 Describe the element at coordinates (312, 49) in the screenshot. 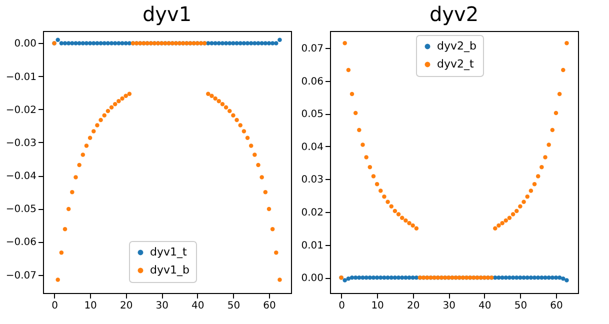

I see `y-tick-label: 0.07` at that location.